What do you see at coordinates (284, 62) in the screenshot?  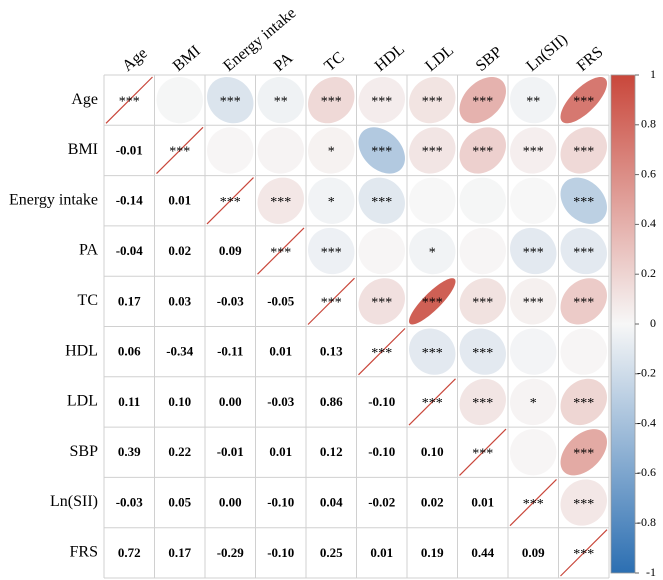 I see `column-label: PA` at bounding box center [284, 62].